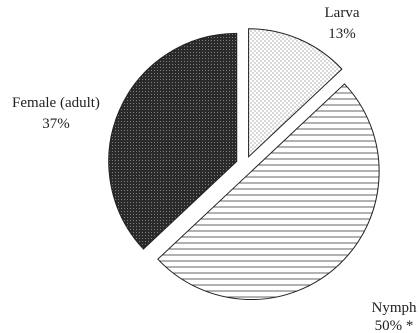 The image size is (420, 333). Describe the element at coordinates (342, 34) in the screenshot. I see `slice-value-larva: 13%` at that location.